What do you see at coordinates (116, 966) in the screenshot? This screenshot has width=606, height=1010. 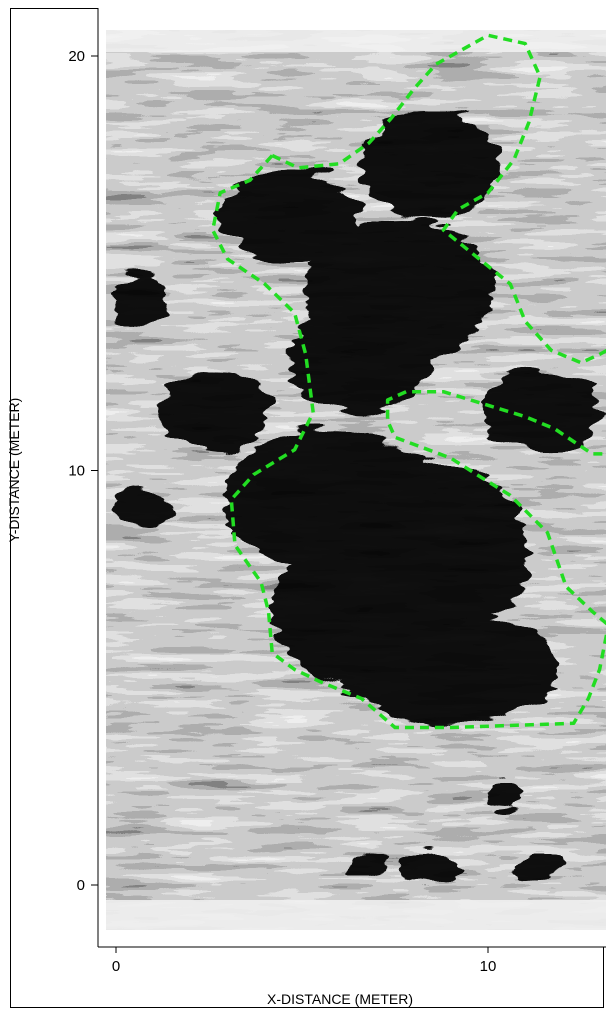 I see `x-tick-label: 0` at bounding box center [116, 966].